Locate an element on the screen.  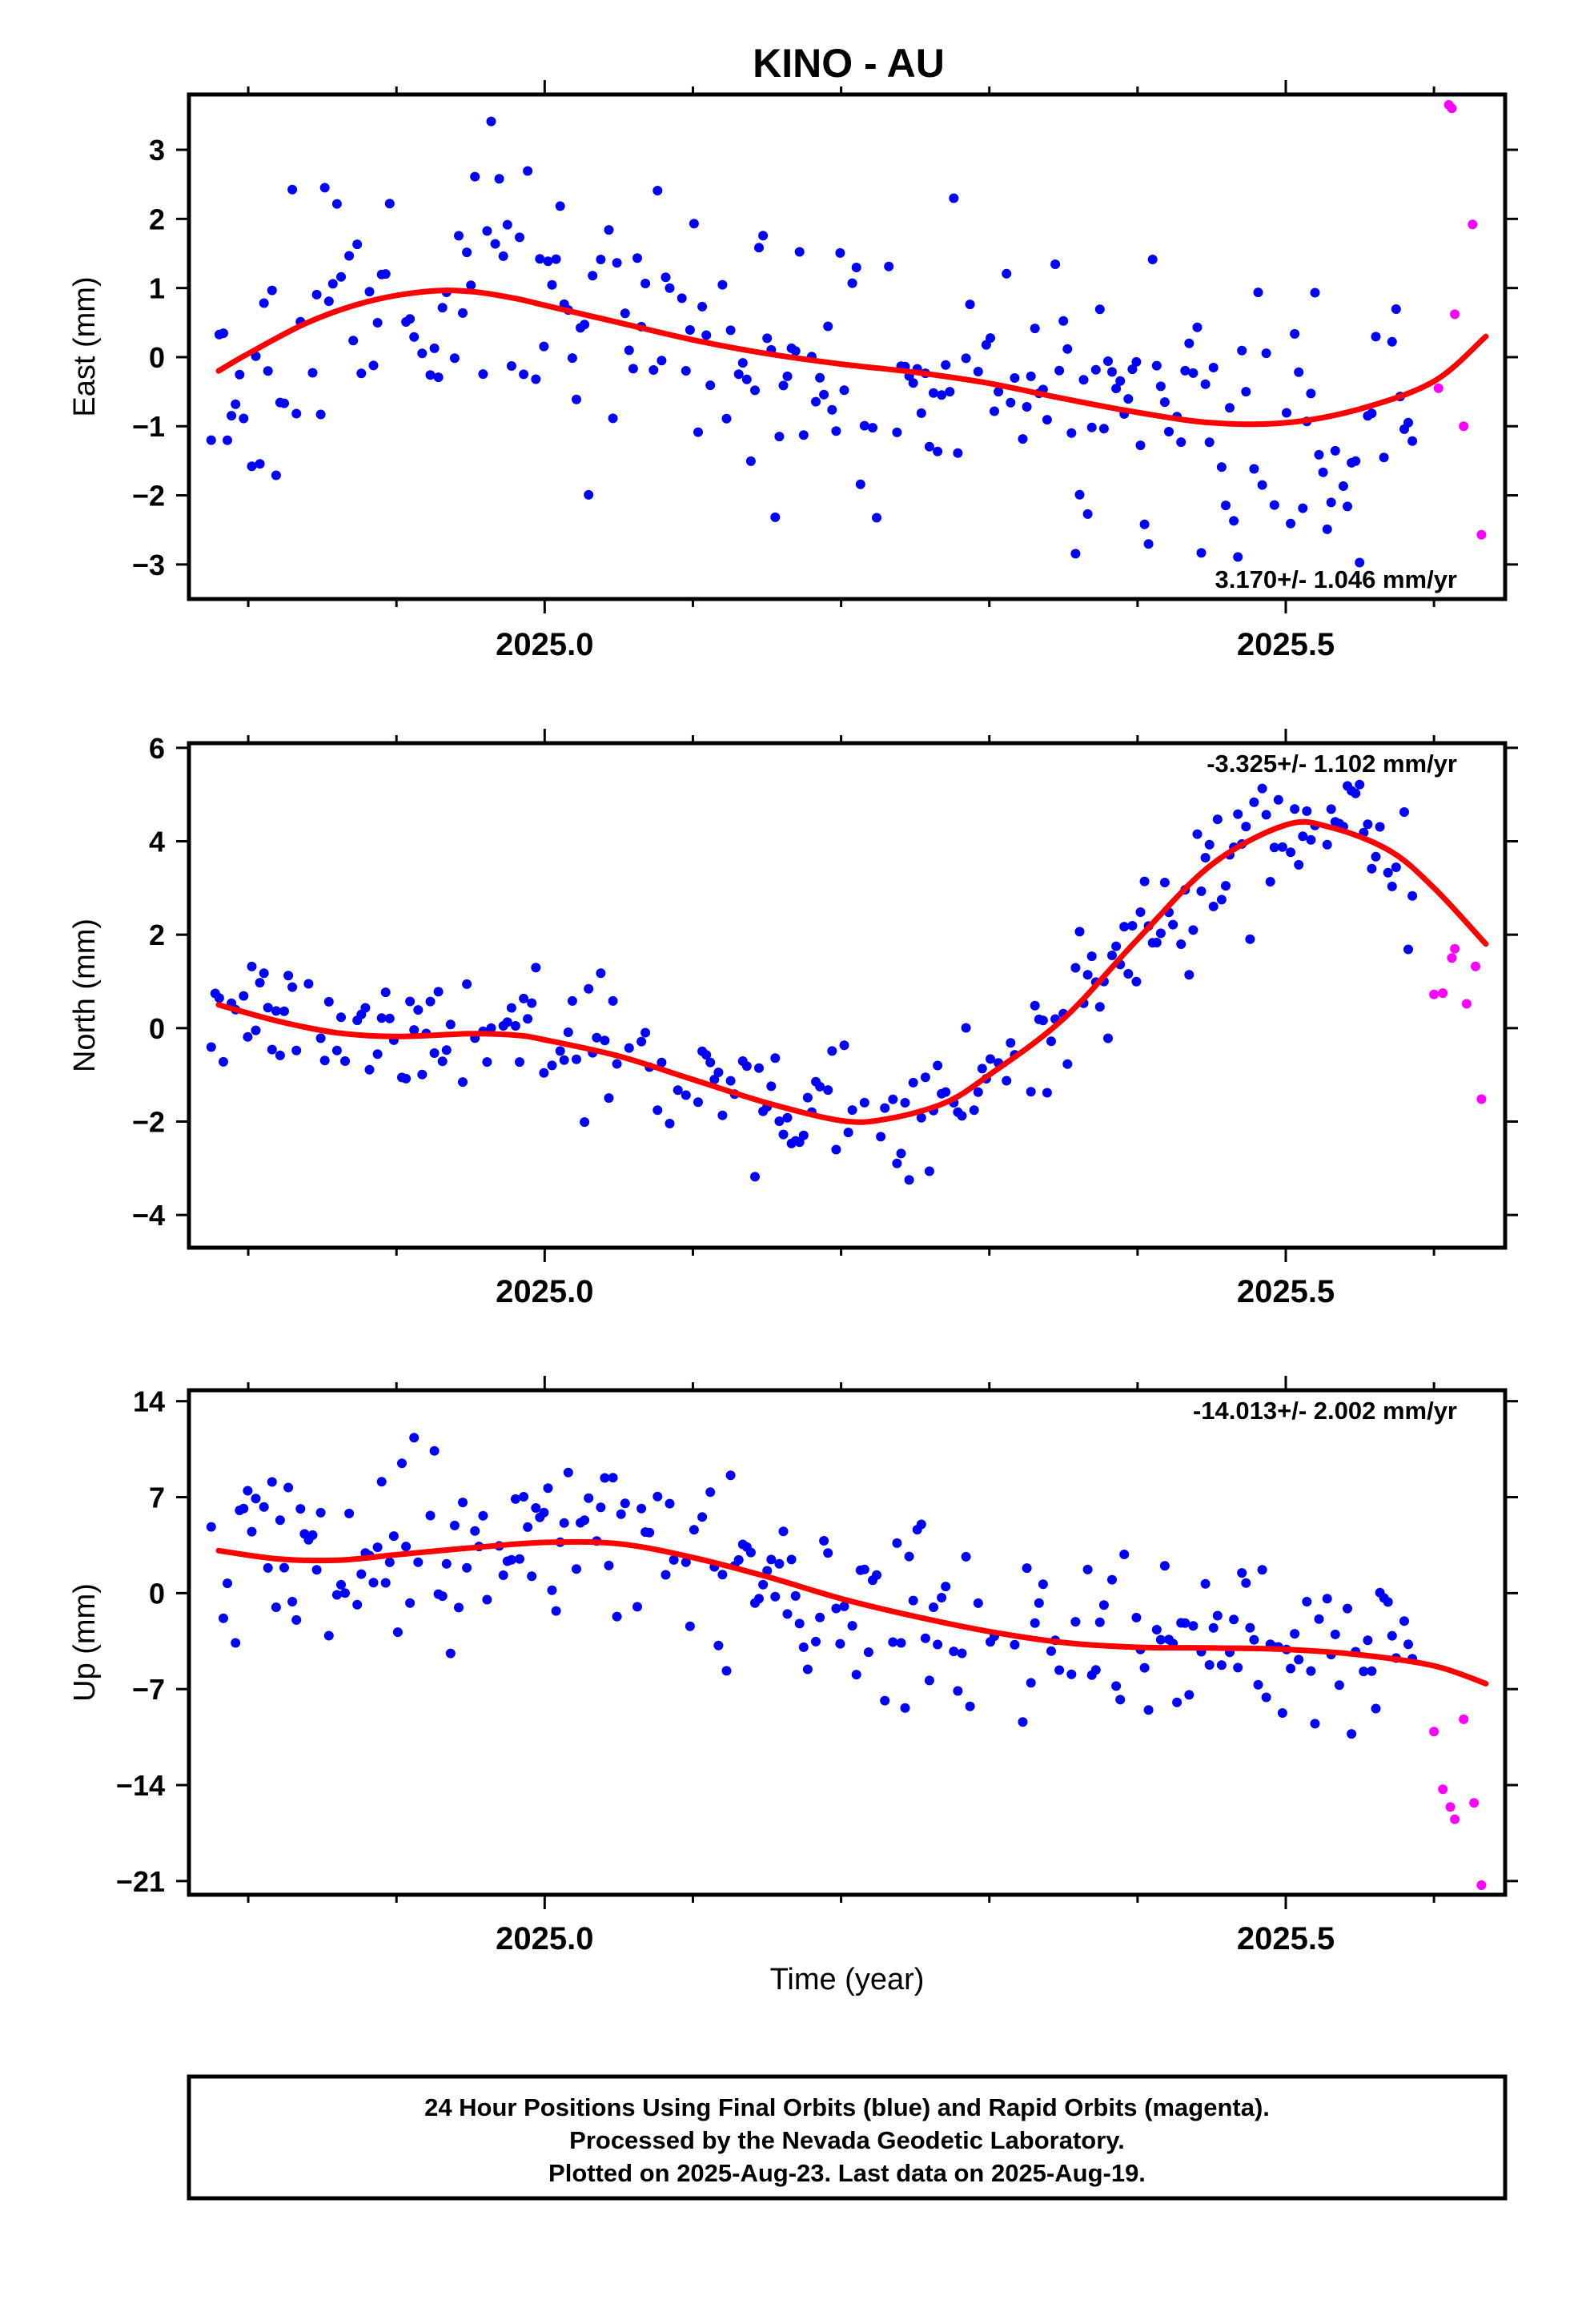
y-tick-label: 0 is located at coordinates (157, 1593).